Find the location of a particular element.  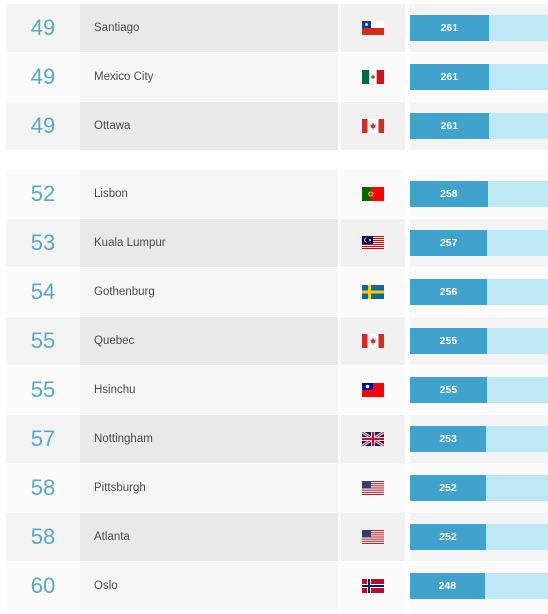

score-bar: 258 is located at coordinates (449, 194).